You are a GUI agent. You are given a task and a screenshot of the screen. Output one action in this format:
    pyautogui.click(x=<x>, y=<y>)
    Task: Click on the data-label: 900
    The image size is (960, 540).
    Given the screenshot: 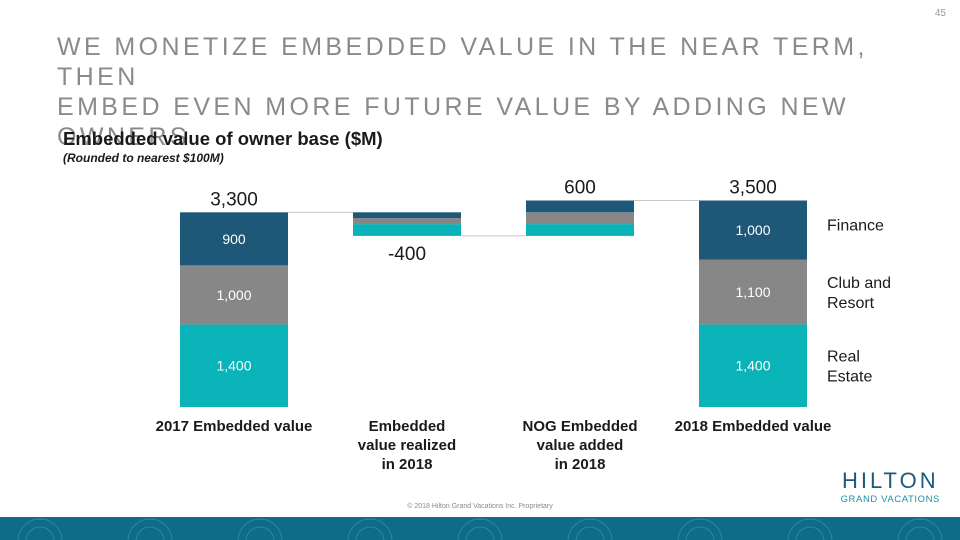 What is the action you would take?
    pyautogui.click(x=234, y=239)
    